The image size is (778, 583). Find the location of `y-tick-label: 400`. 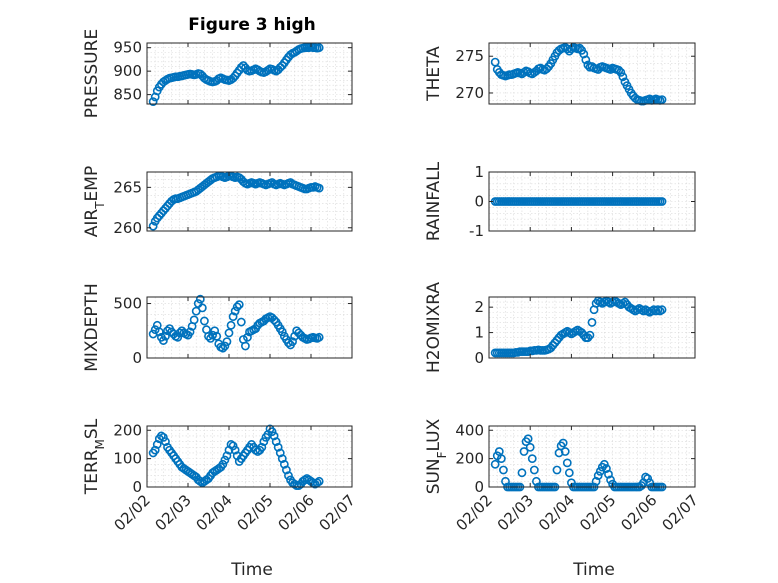

y-tick-label: 400 is located at coordinates (469, 430).